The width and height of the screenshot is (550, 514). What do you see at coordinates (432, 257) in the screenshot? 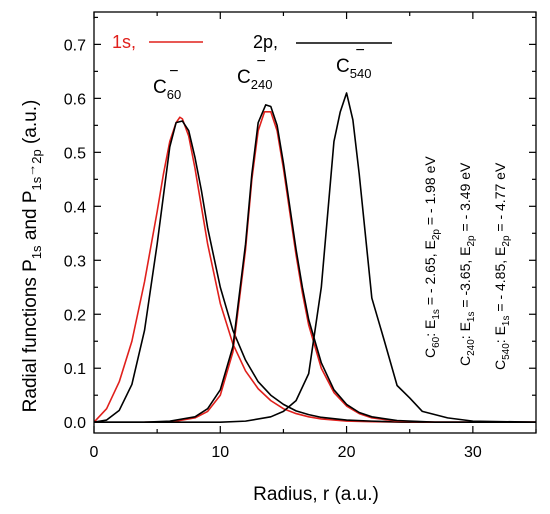
I see `energy-annotation-c60: C60: E1s = - 2.65, E2p = - 1.98 eV` at bounding box center [432, 257].